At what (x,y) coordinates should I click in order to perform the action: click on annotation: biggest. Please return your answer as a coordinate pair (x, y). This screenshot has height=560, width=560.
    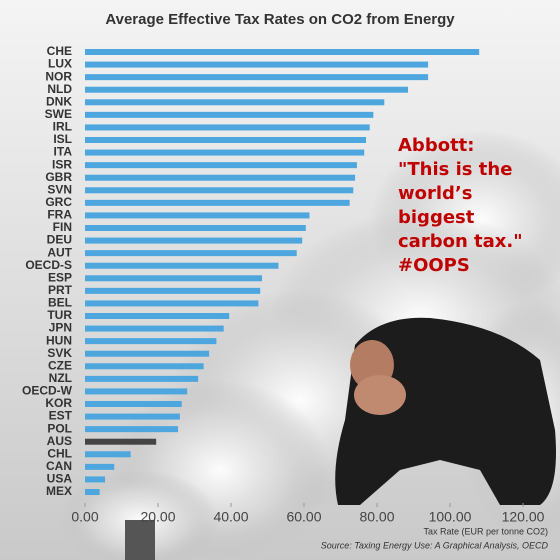
    Looking at the image, I should click on (436, 217).